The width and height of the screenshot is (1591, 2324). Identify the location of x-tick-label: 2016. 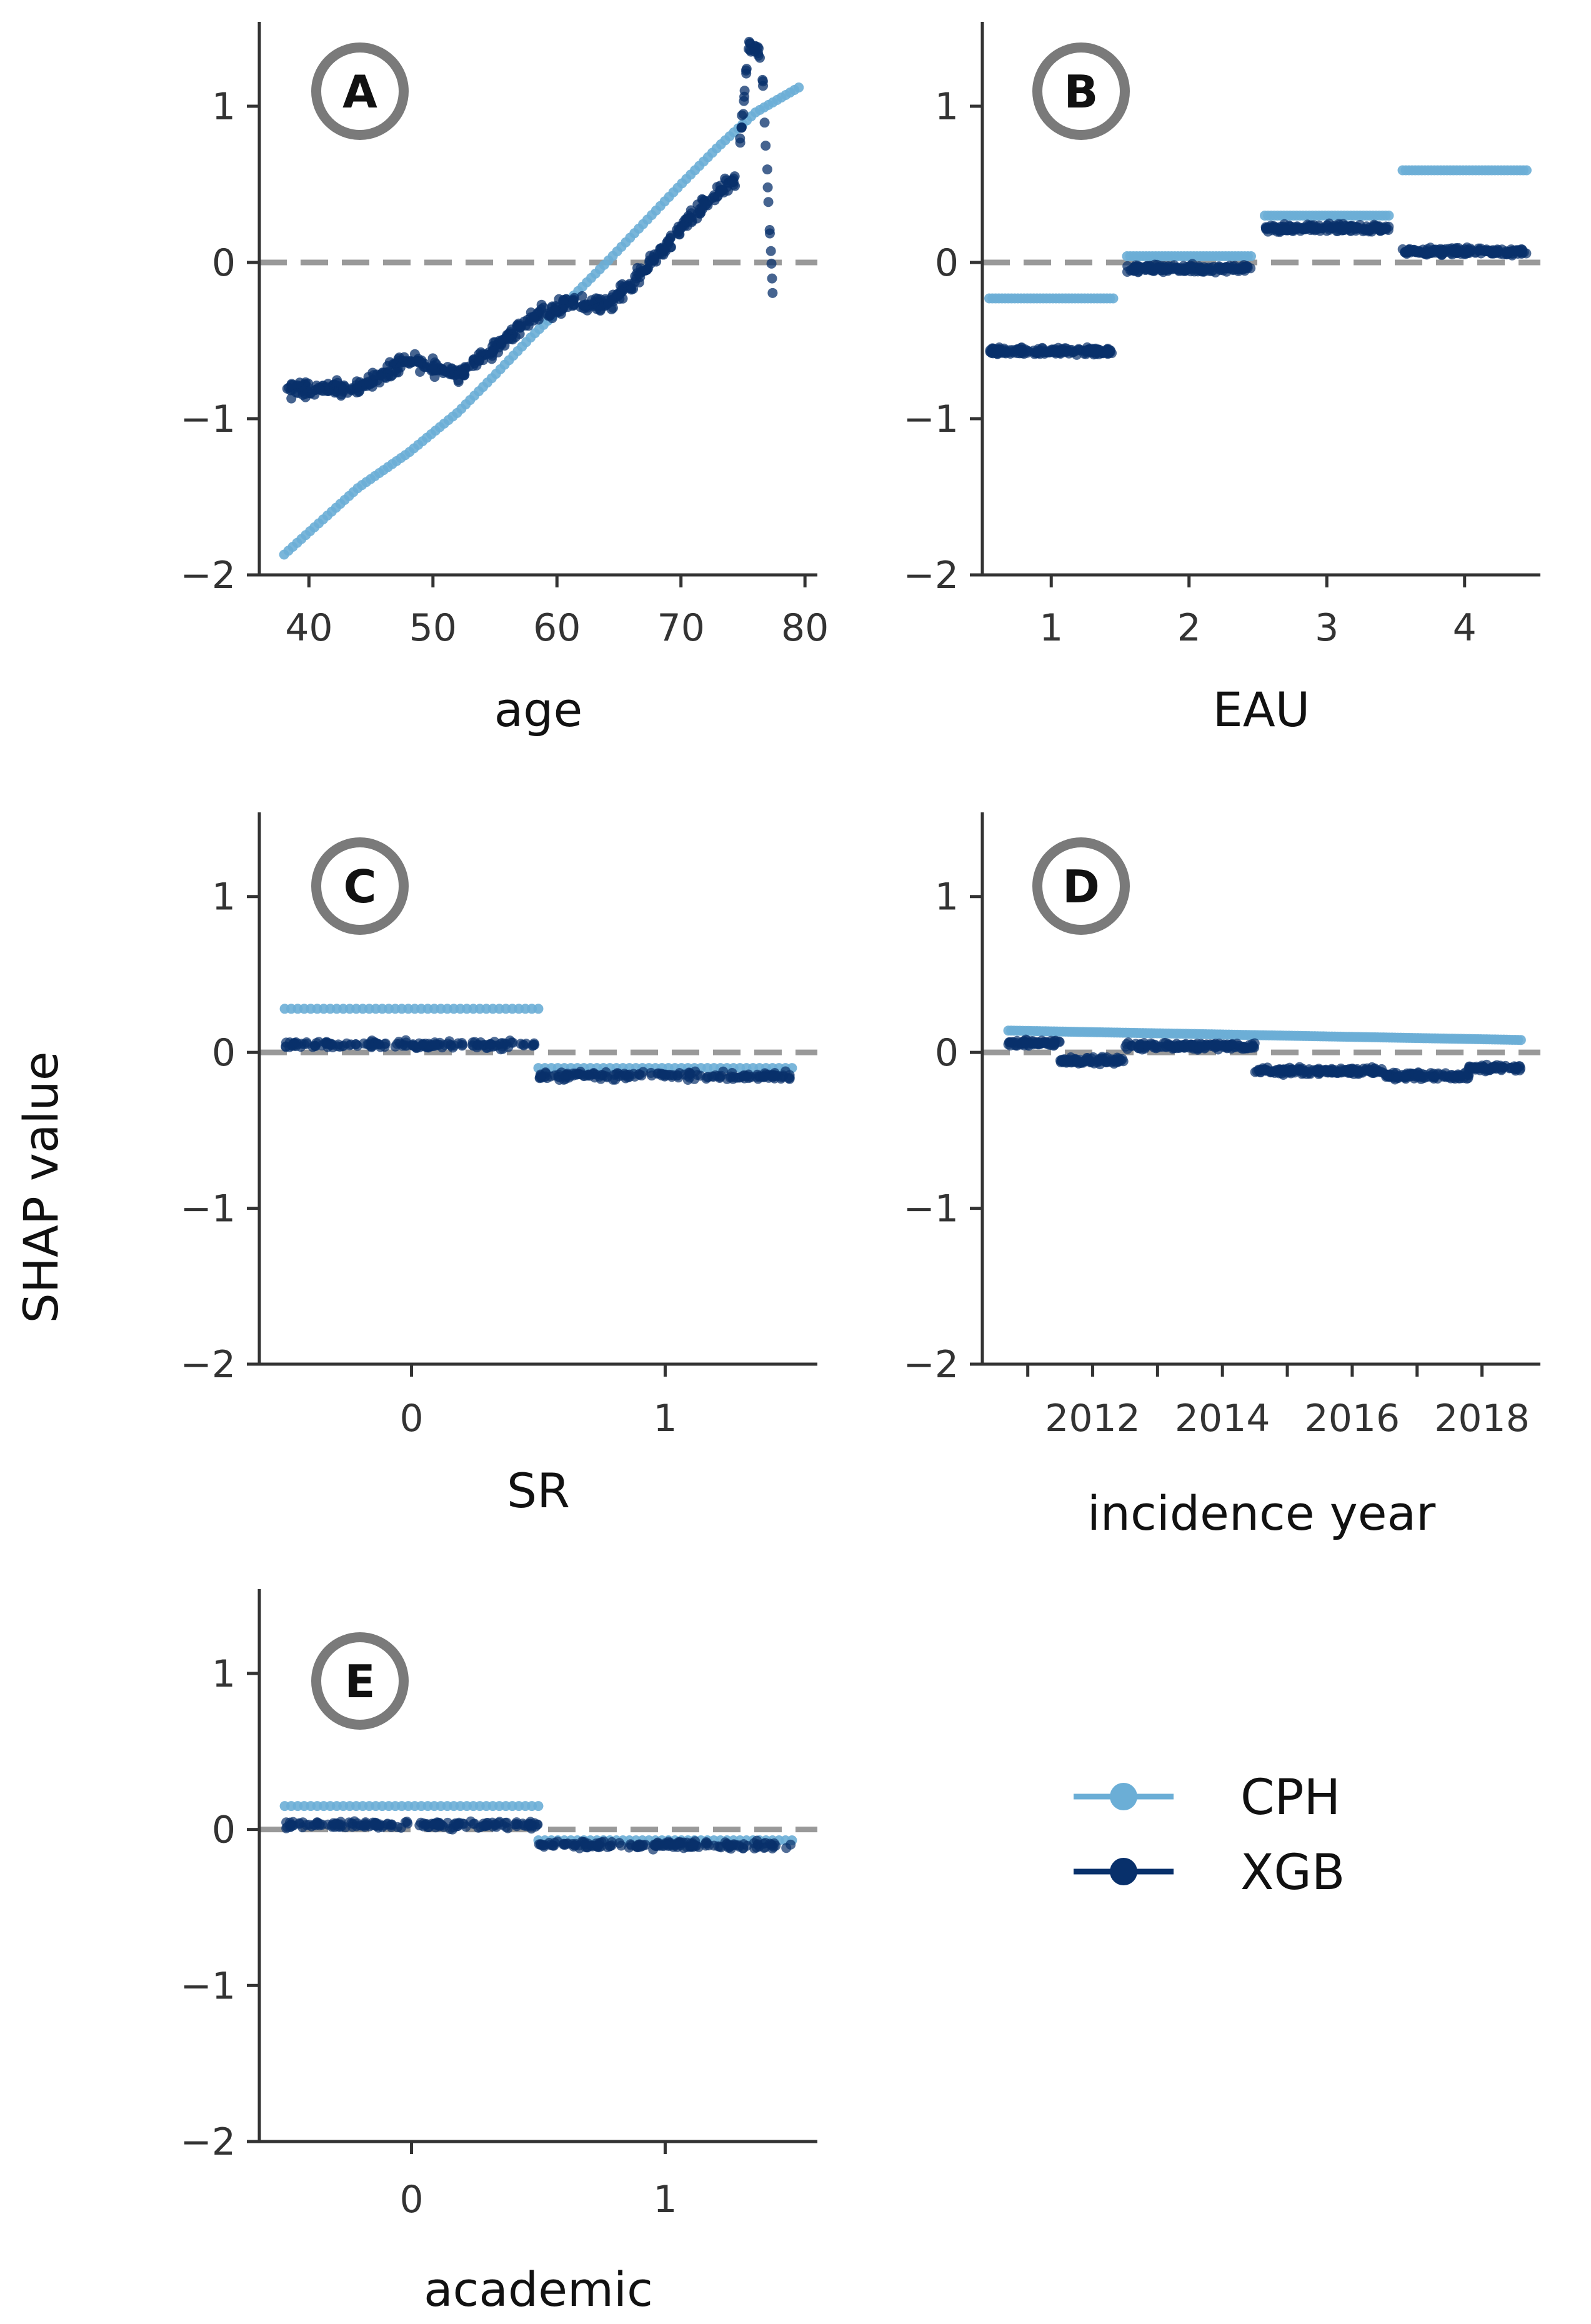
(1352, 1418).